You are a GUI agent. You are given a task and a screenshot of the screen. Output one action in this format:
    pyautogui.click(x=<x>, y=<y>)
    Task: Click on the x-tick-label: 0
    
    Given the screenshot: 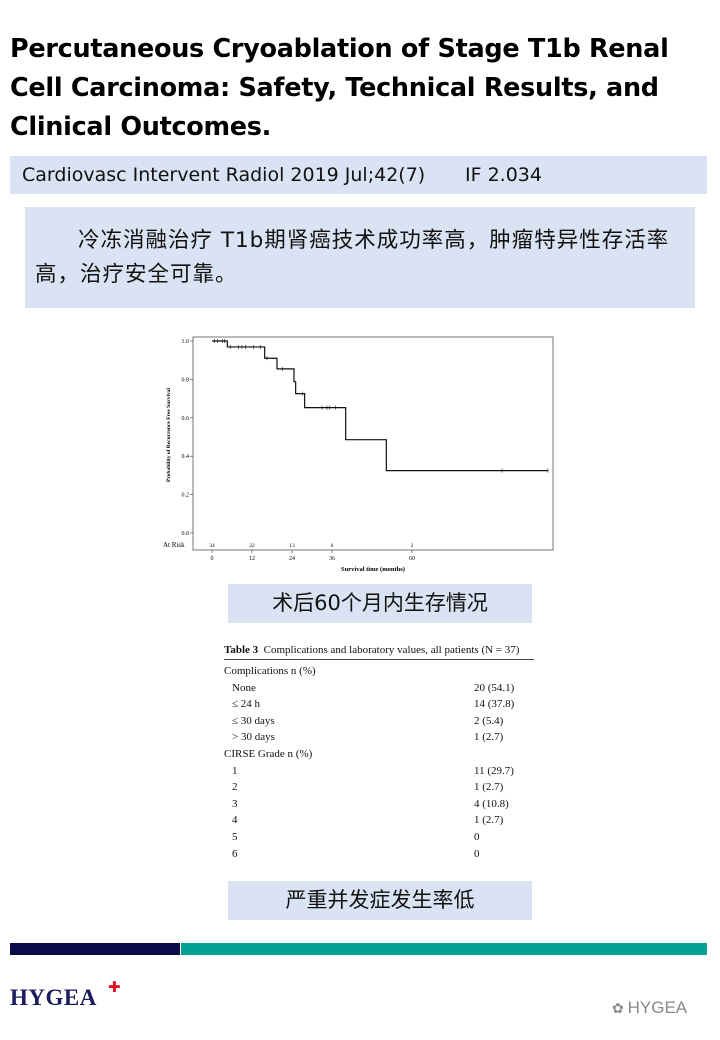 What is the action you would take?
    pyautogui.click(x=212, y=559)
    